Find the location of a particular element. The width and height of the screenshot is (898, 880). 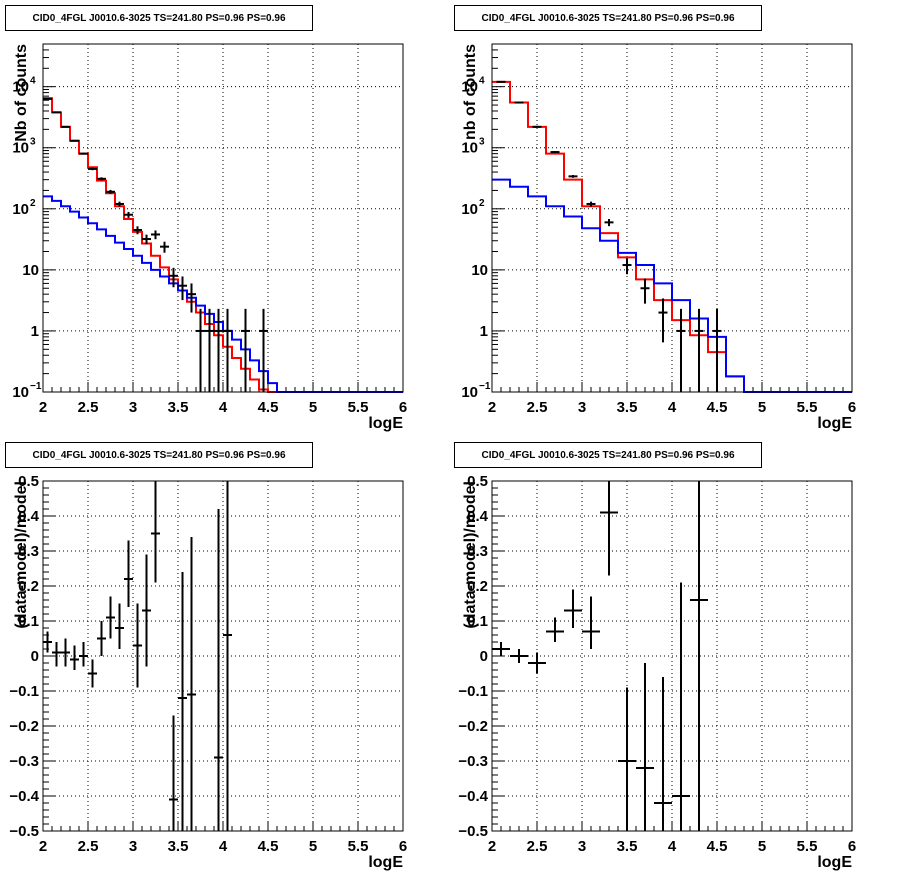

y-tick-label: −0.4 is located at coordinates (24, 796).